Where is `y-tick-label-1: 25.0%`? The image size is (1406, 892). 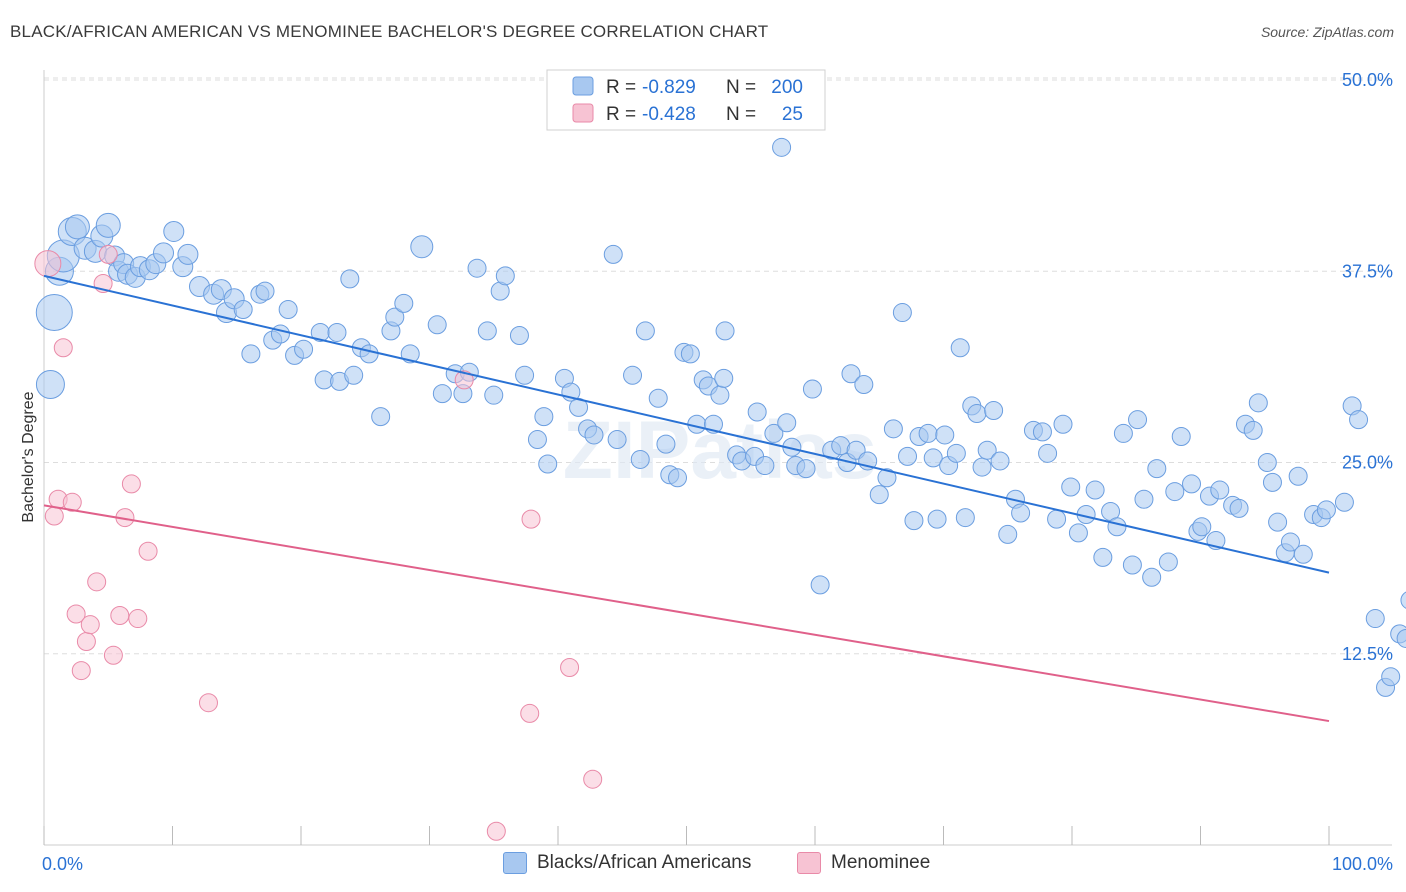 y-tick-label-1: 25.0% is located at coordinates (1367, 463).